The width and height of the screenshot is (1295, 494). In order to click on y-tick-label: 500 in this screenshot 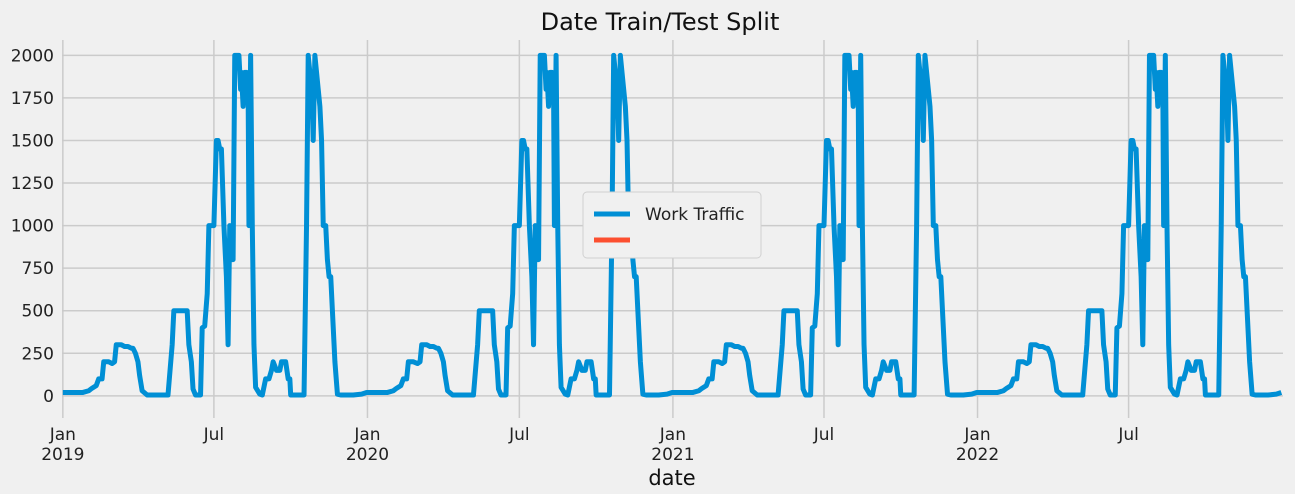, I will do `click(38, 312)`.